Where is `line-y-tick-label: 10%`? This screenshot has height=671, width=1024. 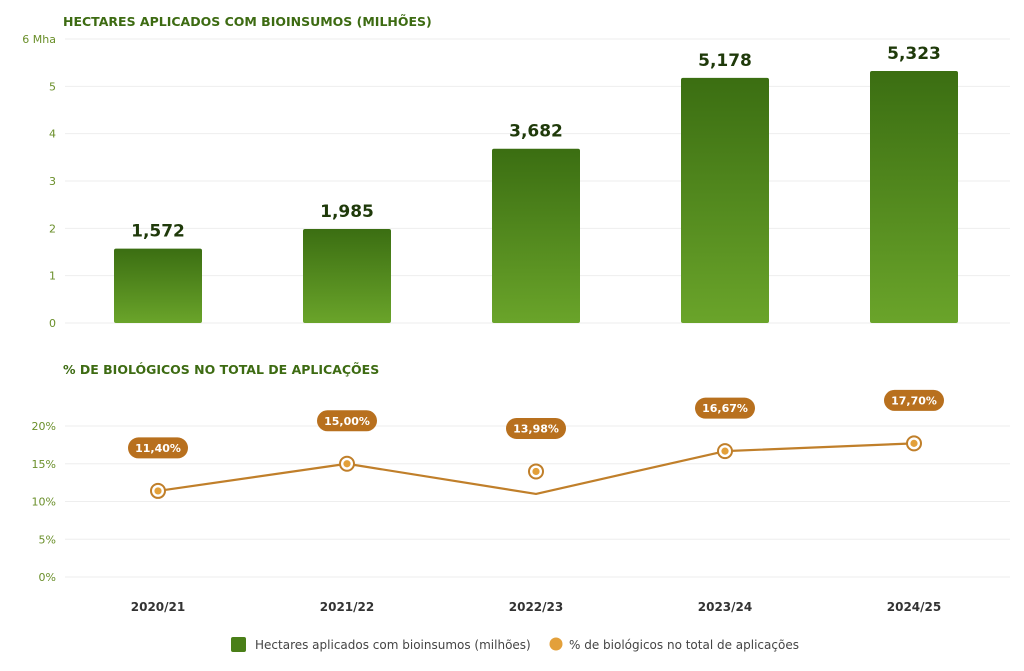 line-y-tick-label: 10% is located at coordinates (44, 502).